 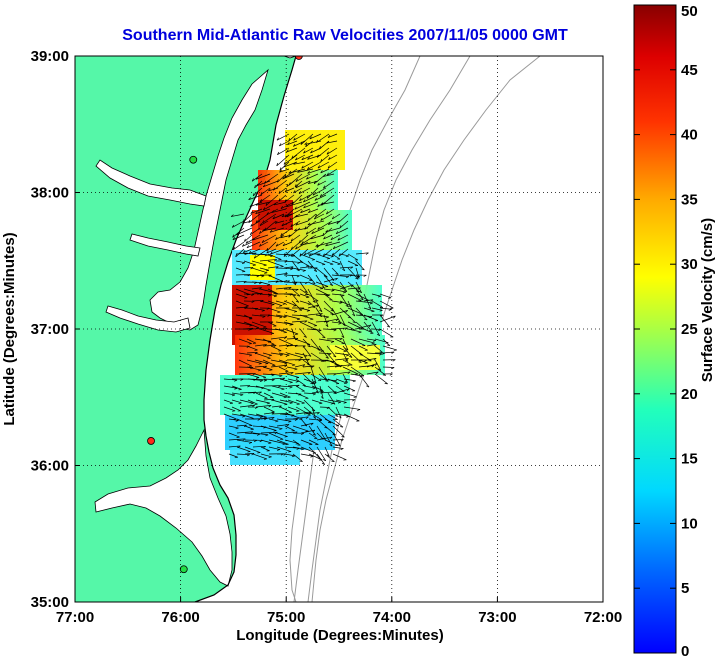 What do you see at coordinates (75, 617) in the screenshot?
I see `x-tick-label: 77:00` at bounding box center [75, 617].